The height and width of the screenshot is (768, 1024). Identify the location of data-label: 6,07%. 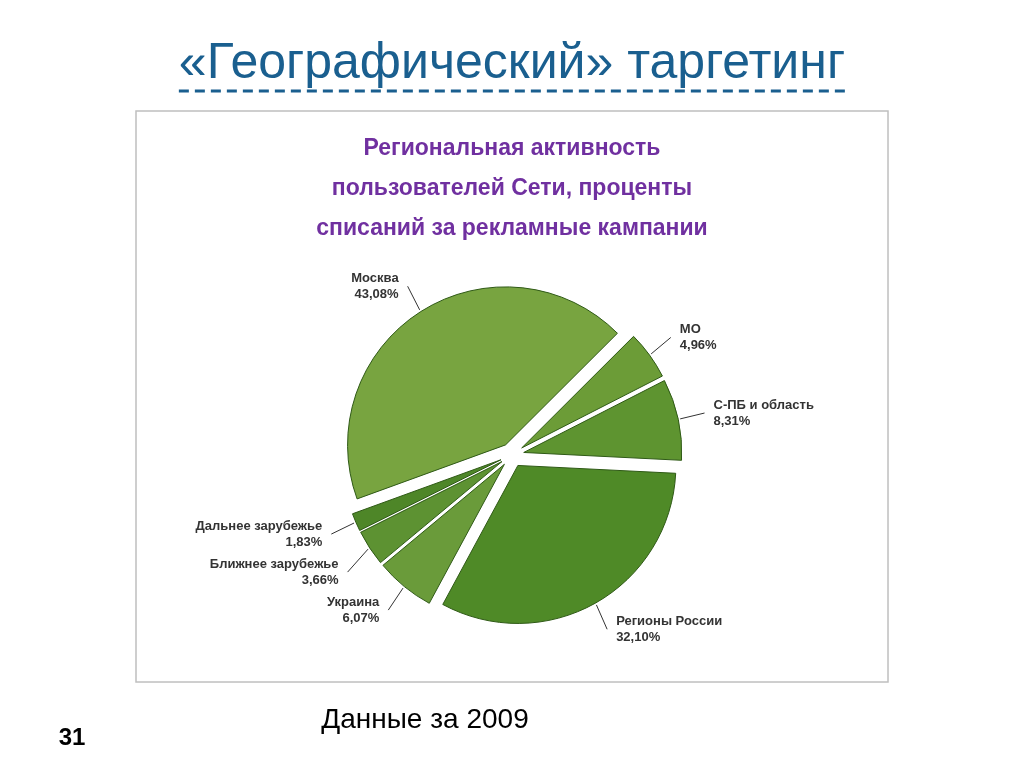
(361, 618).